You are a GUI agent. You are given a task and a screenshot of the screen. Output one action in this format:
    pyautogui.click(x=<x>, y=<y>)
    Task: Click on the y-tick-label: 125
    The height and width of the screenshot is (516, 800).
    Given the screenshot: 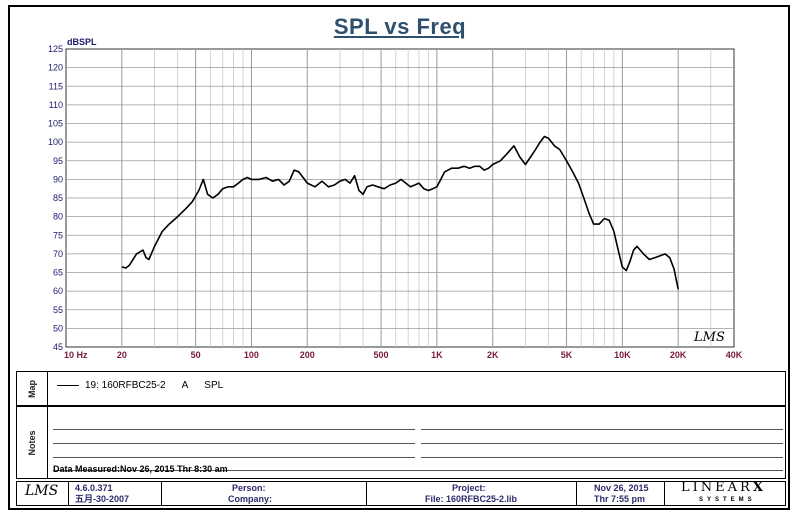 What is the action you would take?
    pyautogui.click(x=55, y=49)
    